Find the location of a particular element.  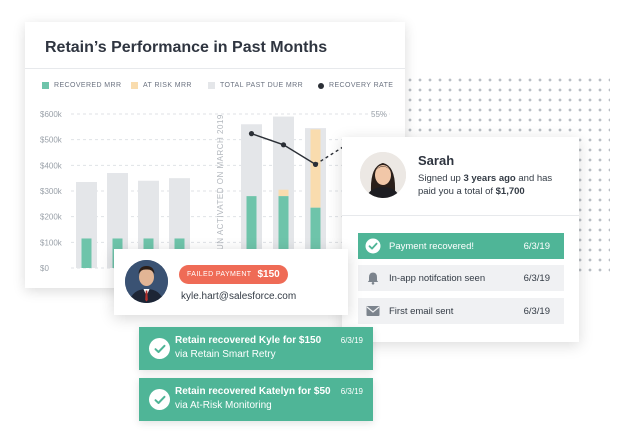

event-in-app-notification: In-app notifcation seen 6/3/19 is located at coordinates (461, 278).